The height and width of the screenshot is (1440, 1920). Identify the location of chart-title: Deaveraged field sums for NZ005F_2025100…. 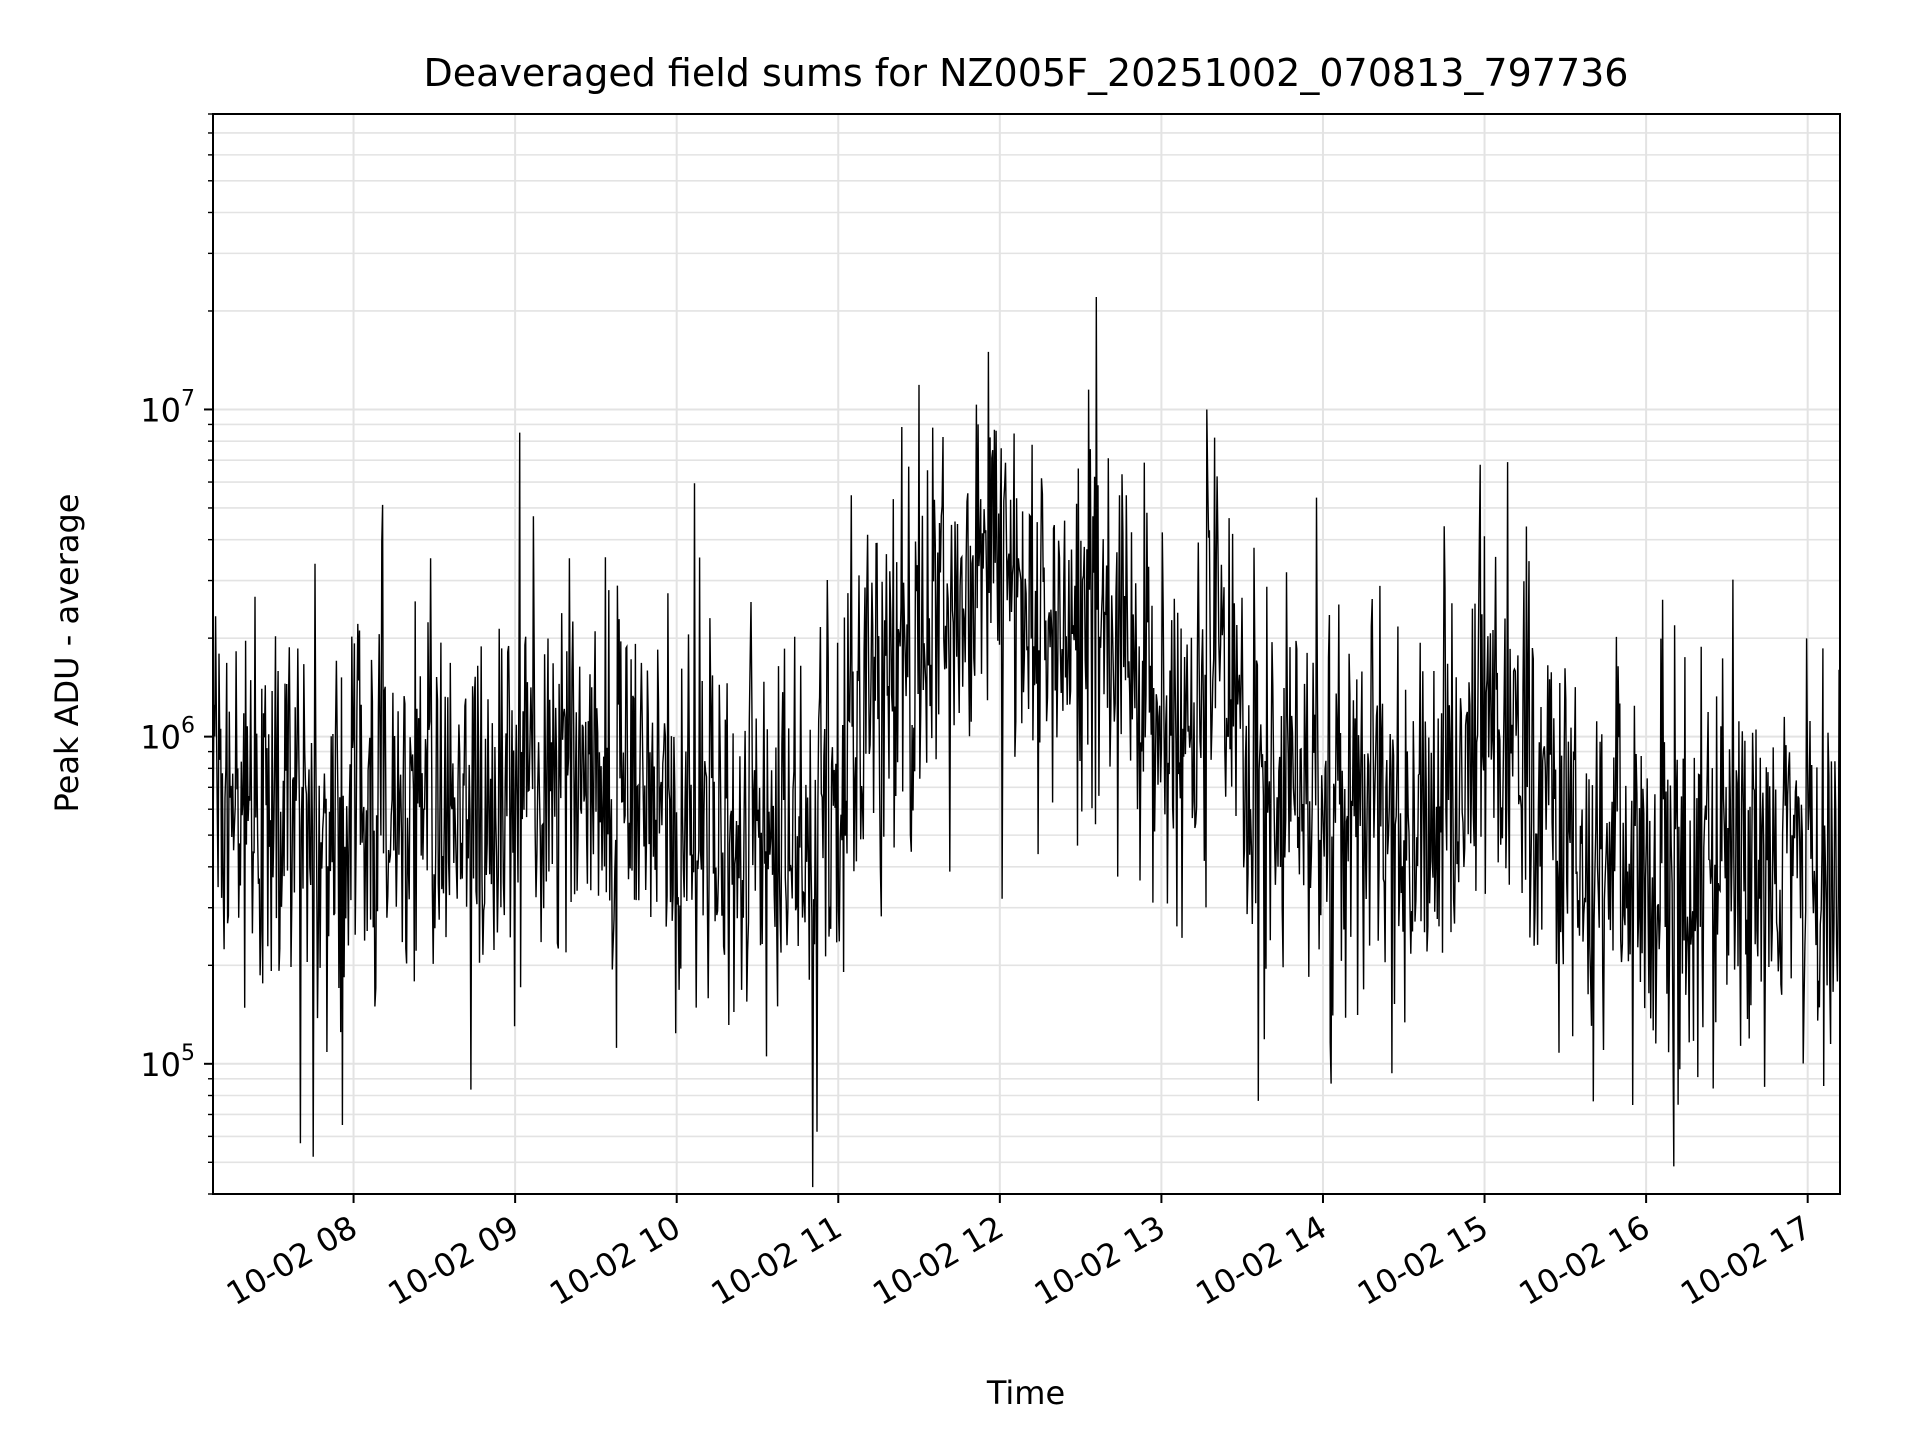
(1026, 73).